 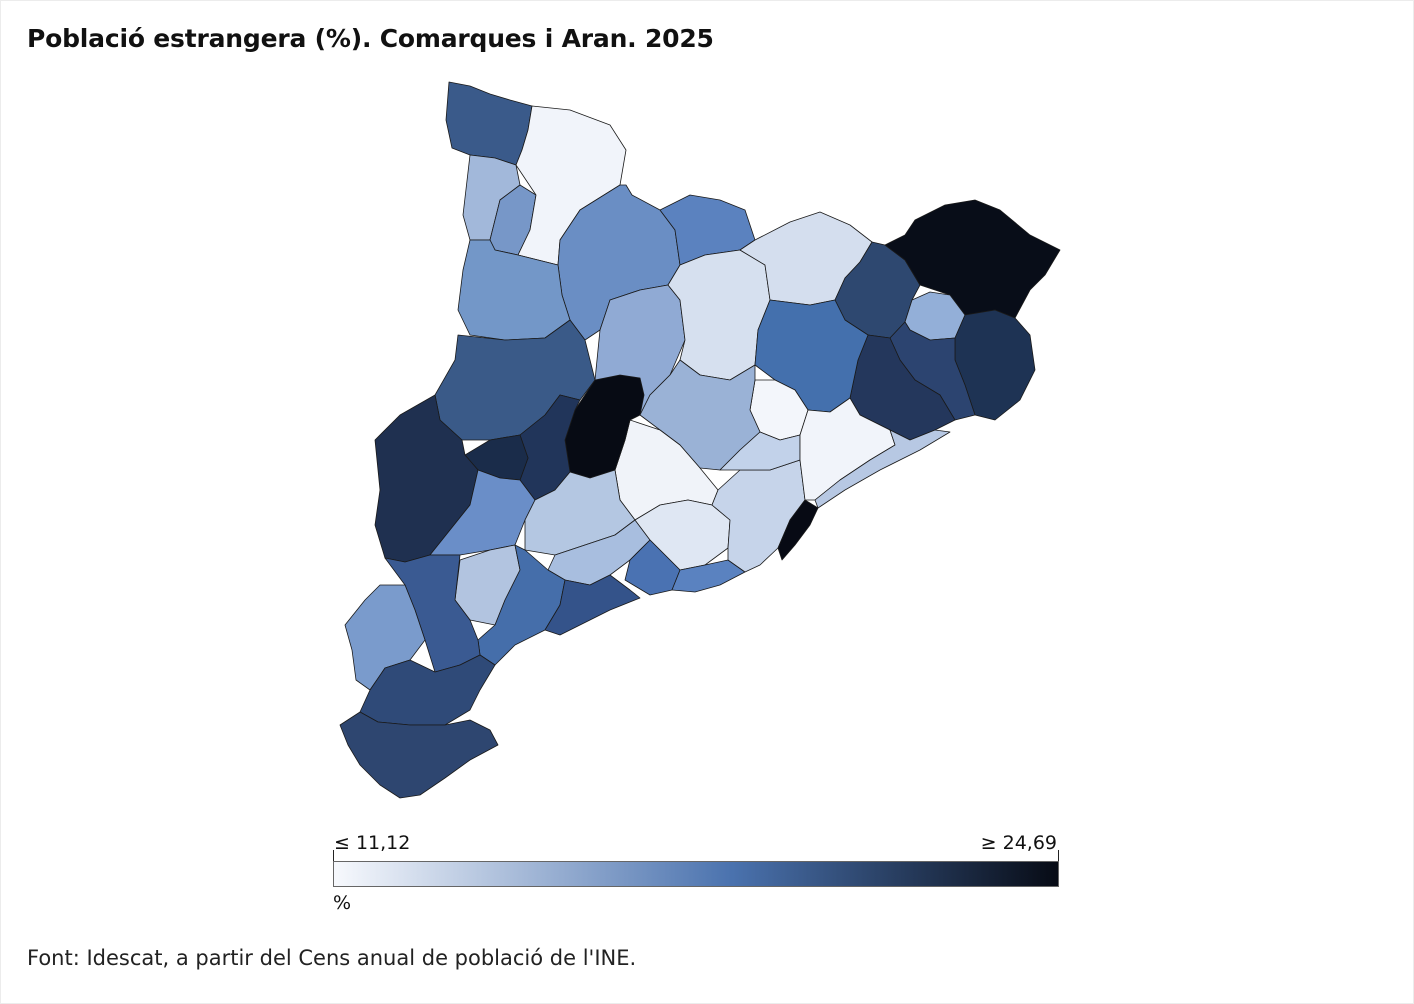 I want to click on legend-unit-label: %, so click(x=342, y=903).